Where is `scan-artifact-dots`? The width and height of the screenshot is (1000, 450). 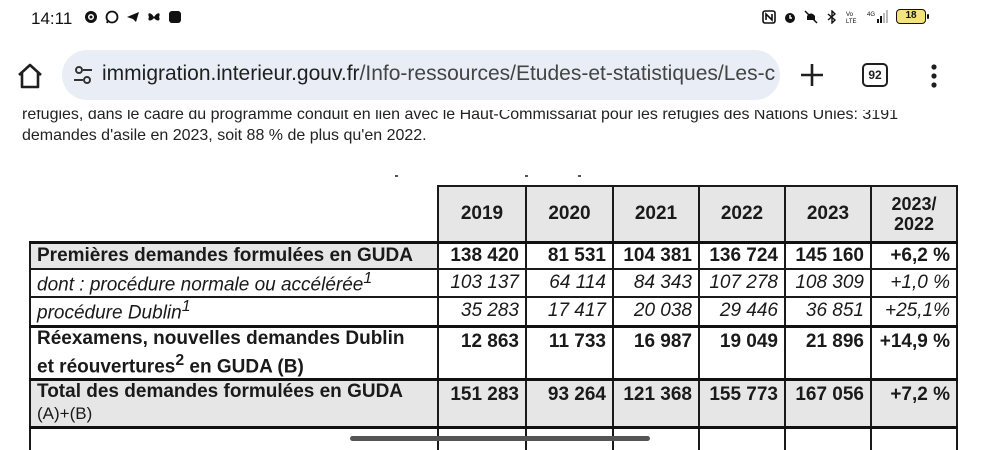
scan-artifact-dots is located at coordinates (488, 176).